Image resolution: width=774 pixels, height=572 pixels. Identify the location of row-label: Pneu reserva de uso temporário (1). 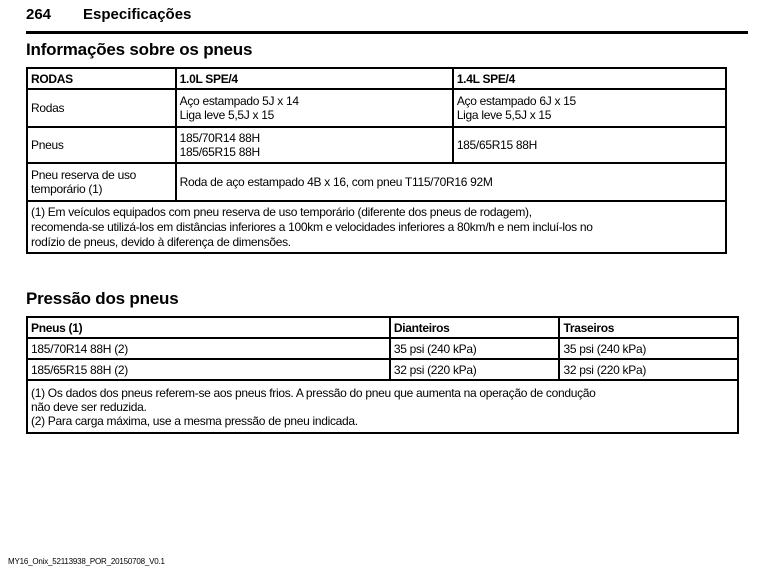
(101, 182).